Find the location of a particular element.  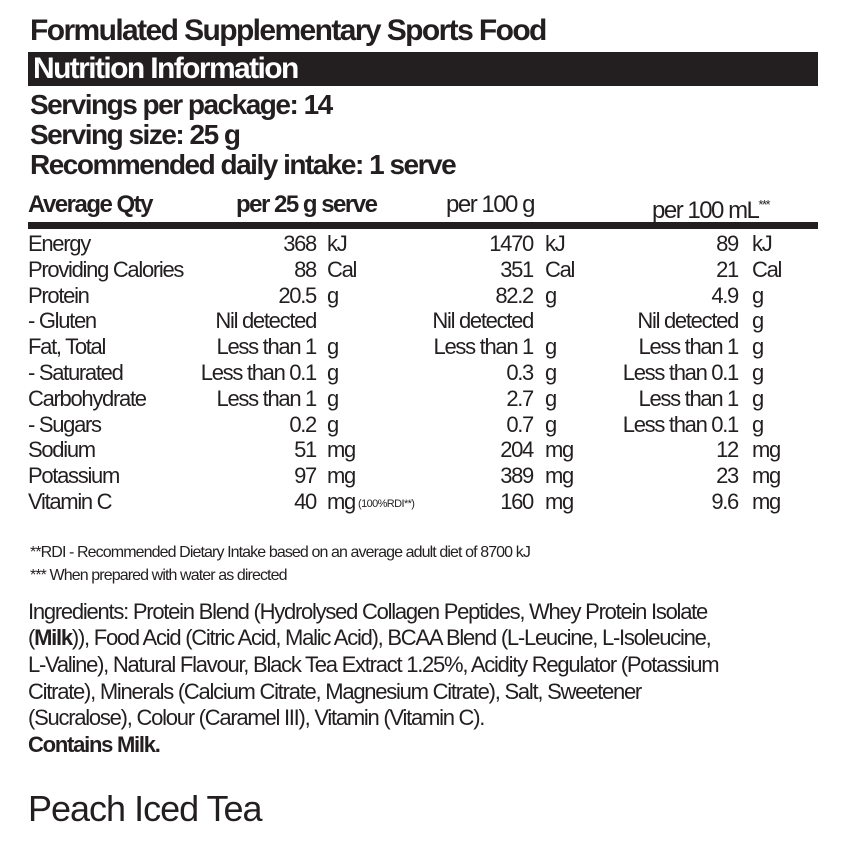

header-per-100ml-label: per 100 mL is located at coordinates (706, 210).